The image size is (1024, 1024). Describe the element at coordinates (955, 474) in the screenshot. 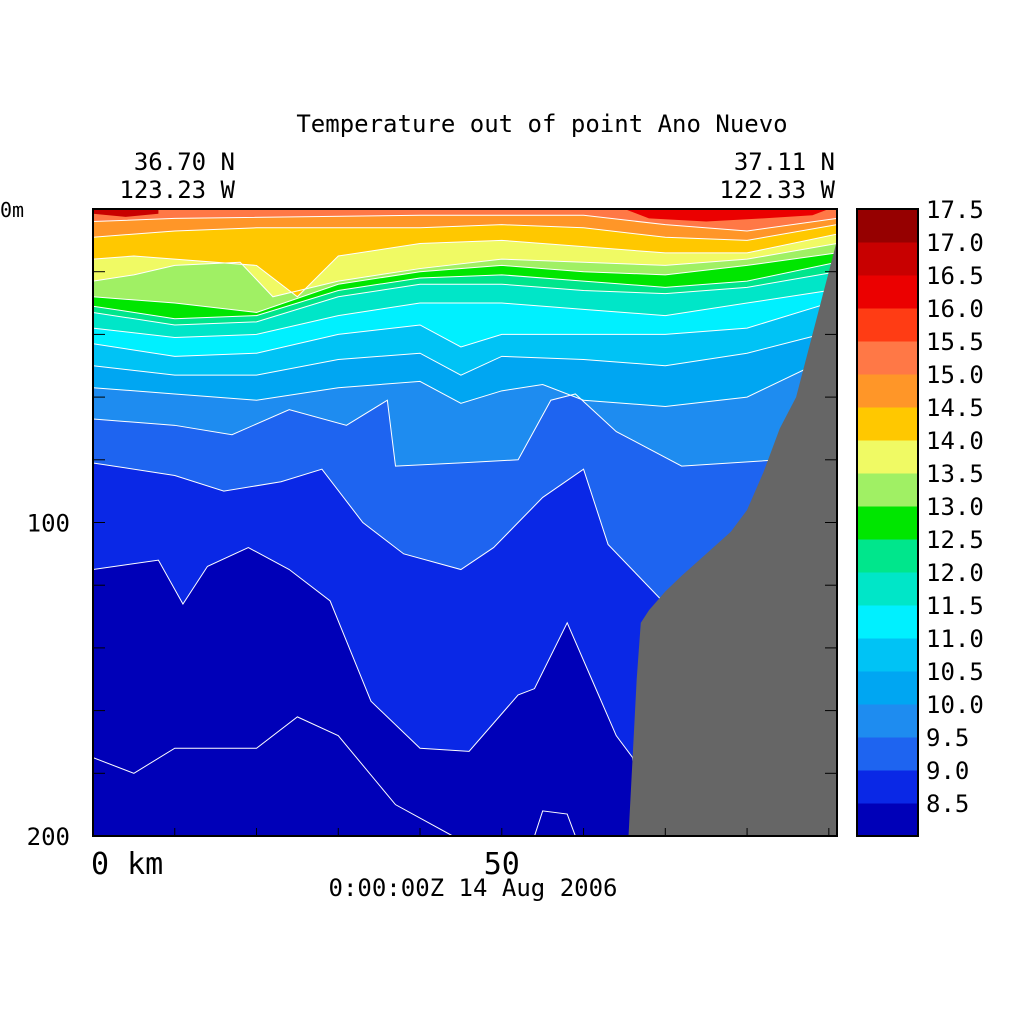

I see `colorbar-label: 13.5` at that location.